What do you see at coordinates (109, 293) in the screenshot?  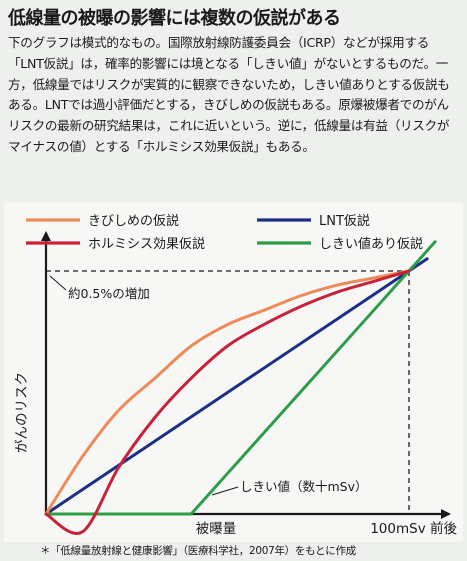 I see `level-annotation-label: 約0.5%の増加` at bounding box center [109, 293].